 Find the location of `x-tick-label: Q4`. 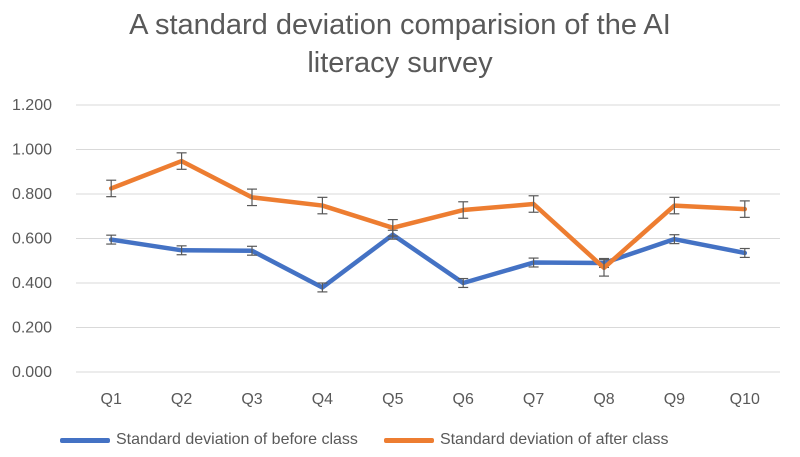

x-tick-label: Q4 is located at coordinates (322, 399).